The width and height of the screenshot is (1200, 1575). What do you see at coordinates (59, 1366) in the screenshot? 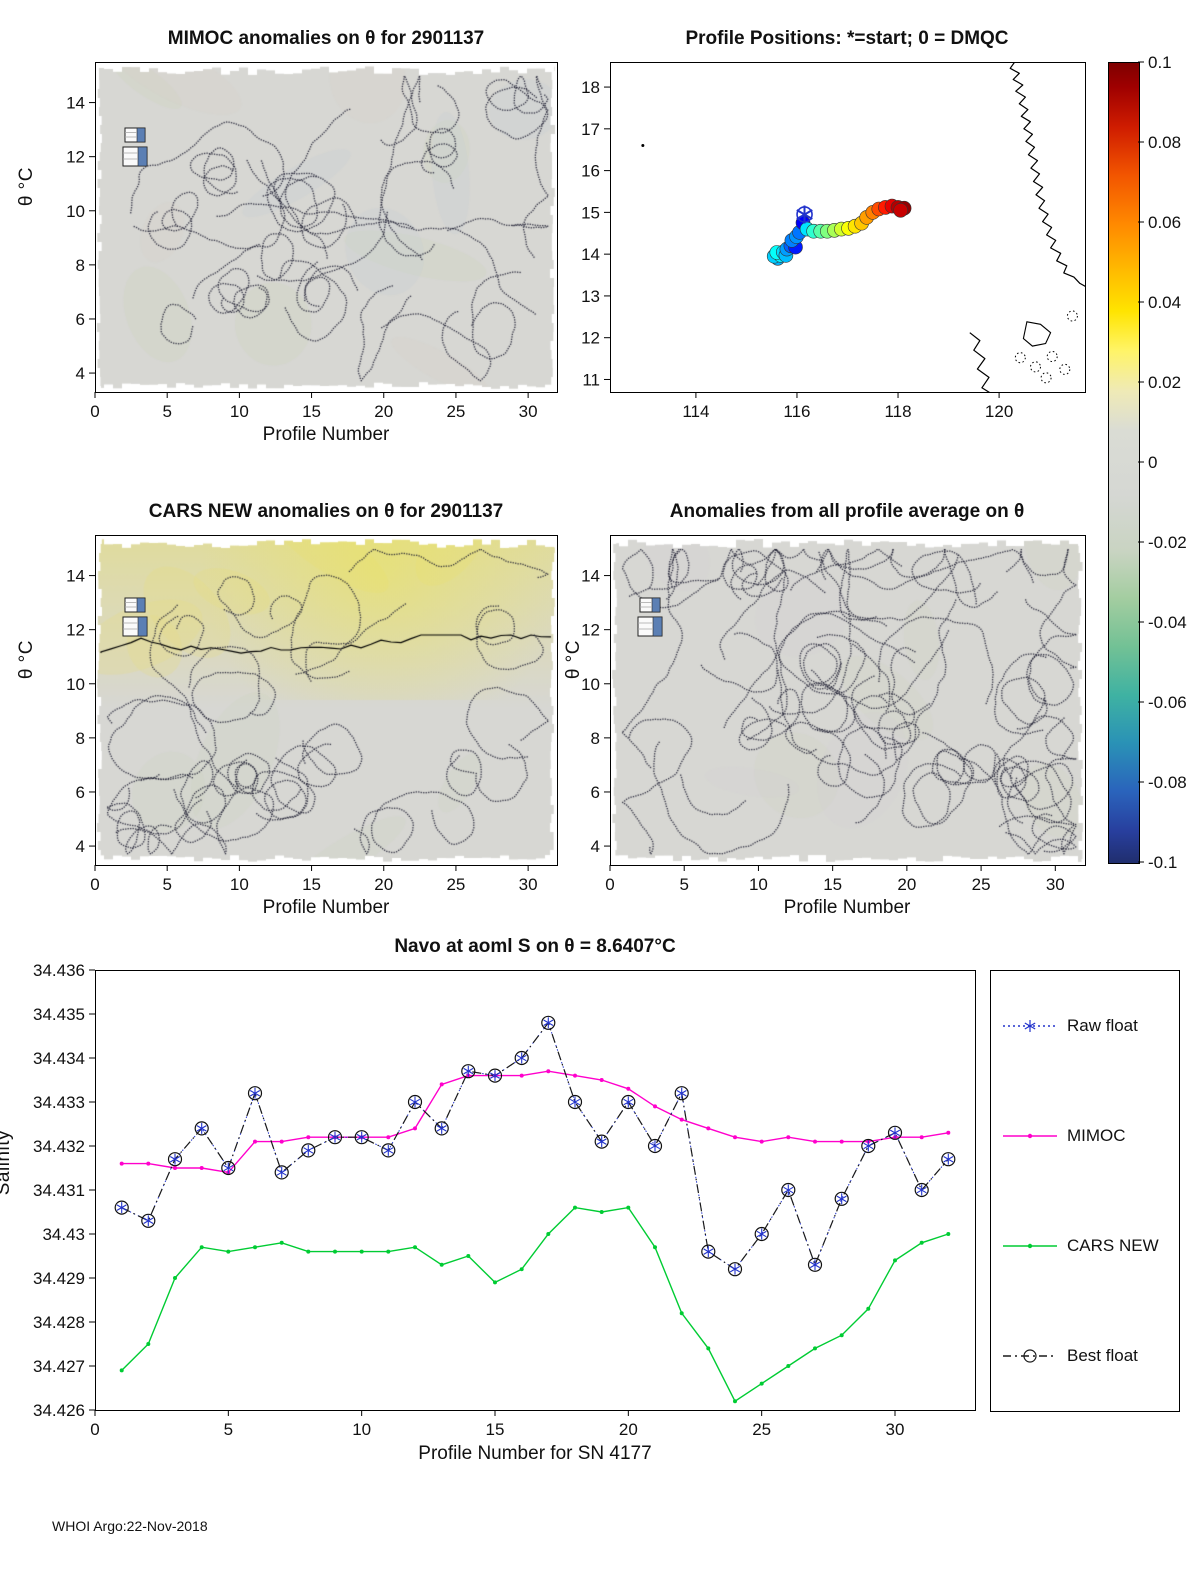
I see `tick-label: 34.427` at bounding box center [59, 1366].